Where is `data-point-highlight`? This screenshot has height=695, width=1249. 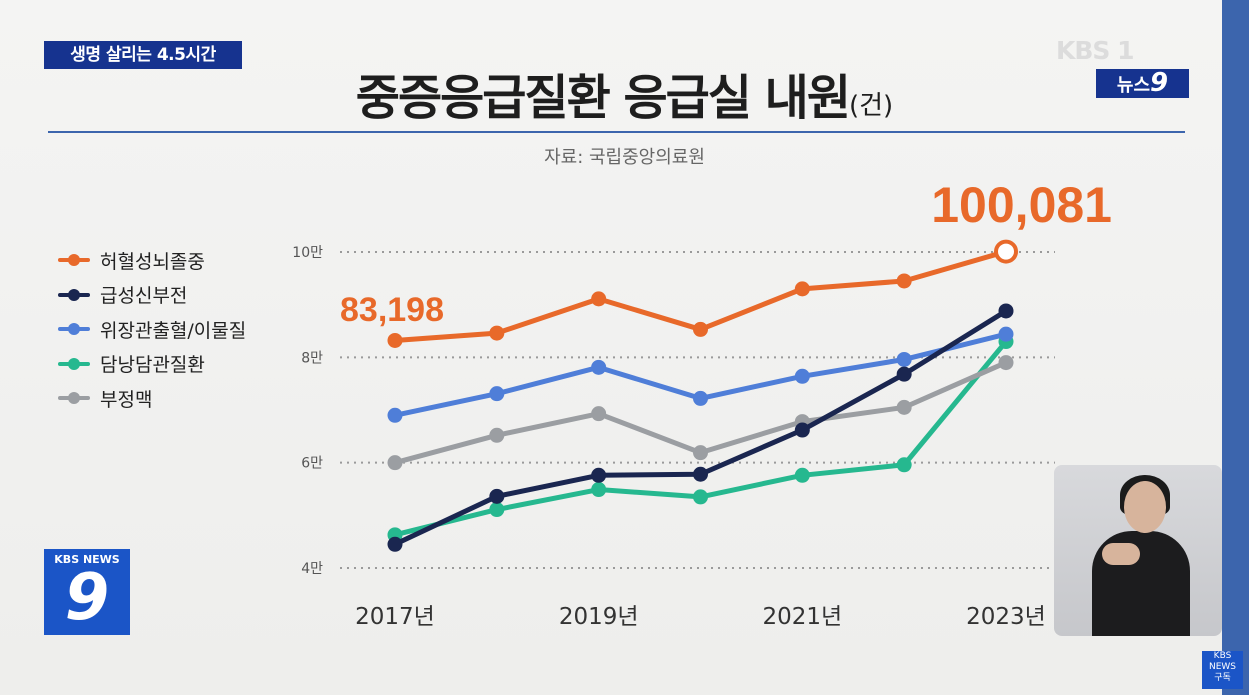
data-point-highlight is located at coordinates (1006, 251).